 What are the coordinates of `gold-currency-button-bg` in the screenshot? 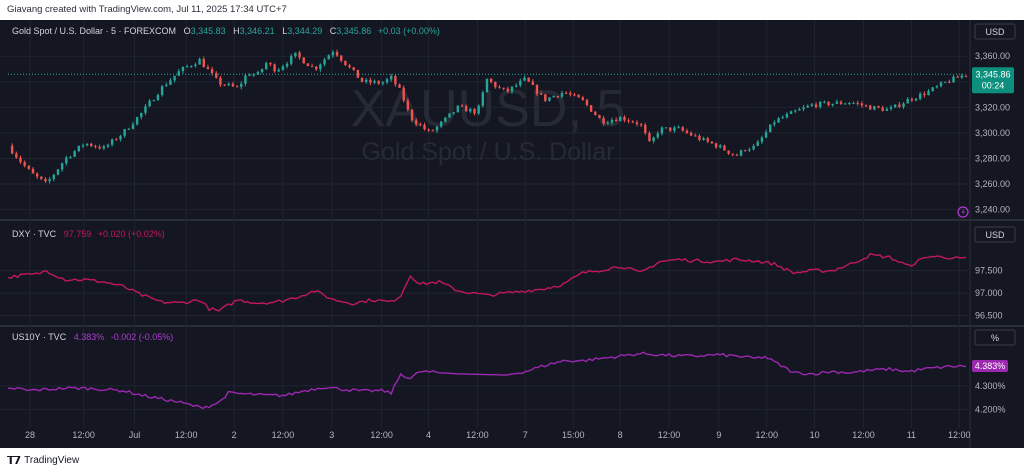 It's located at (995, 31).